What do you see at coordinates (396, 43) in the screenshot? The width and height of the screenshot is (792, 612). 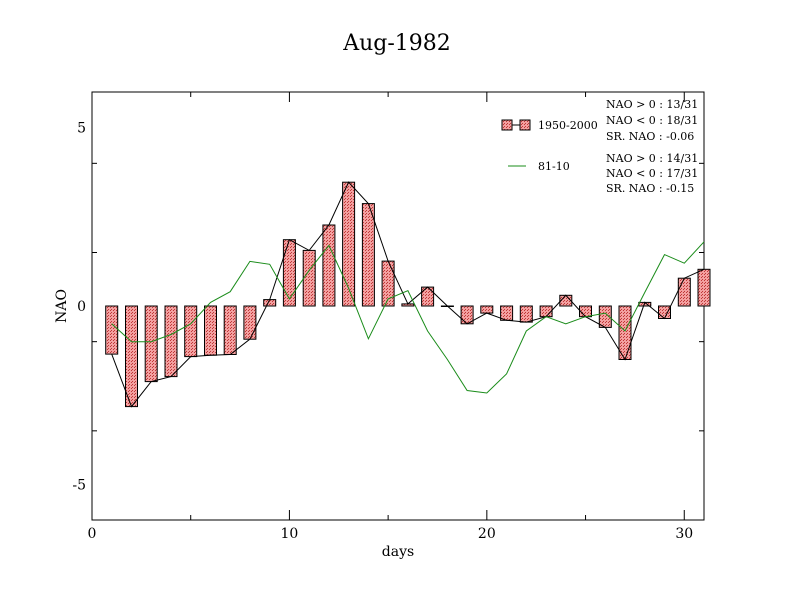 I see `chart-title: Aug-1982` at bounding box center [396, 43].